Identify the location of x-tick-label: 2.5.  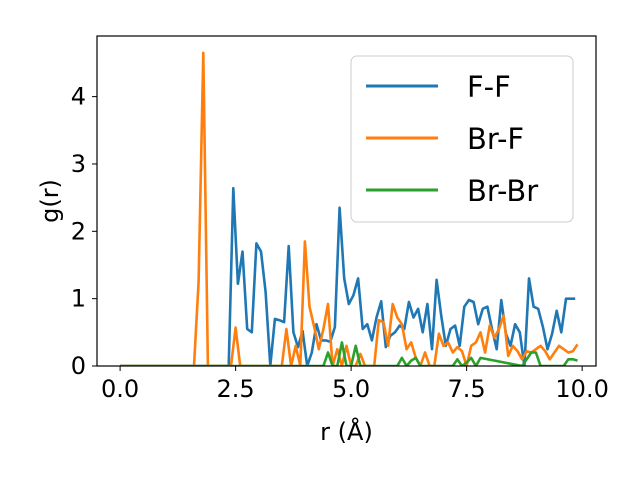
(236, 389).